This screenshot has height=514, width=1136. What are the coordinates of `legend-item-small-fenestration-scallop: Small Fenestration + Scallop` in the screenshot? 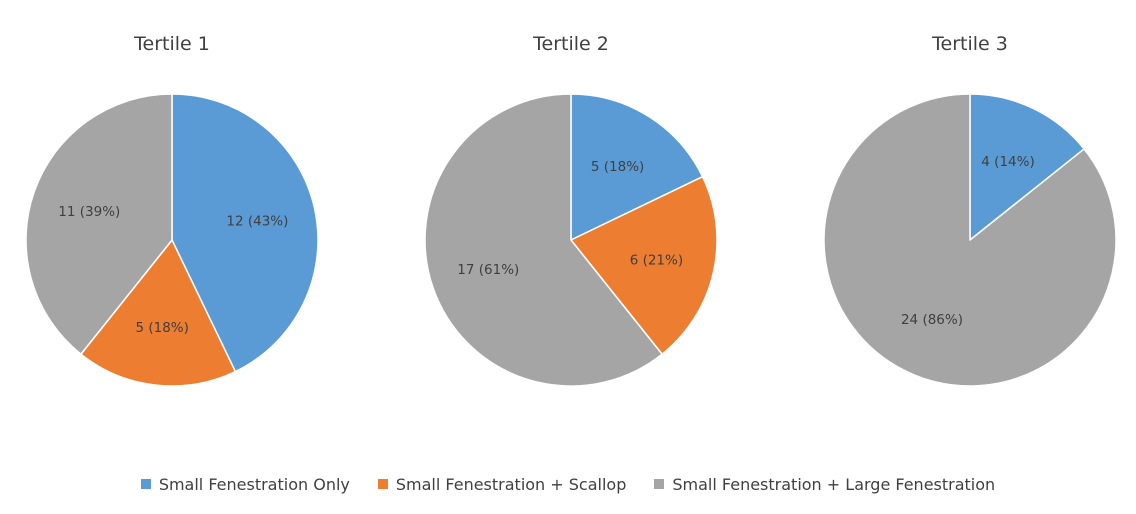 It's located at (502, 484).